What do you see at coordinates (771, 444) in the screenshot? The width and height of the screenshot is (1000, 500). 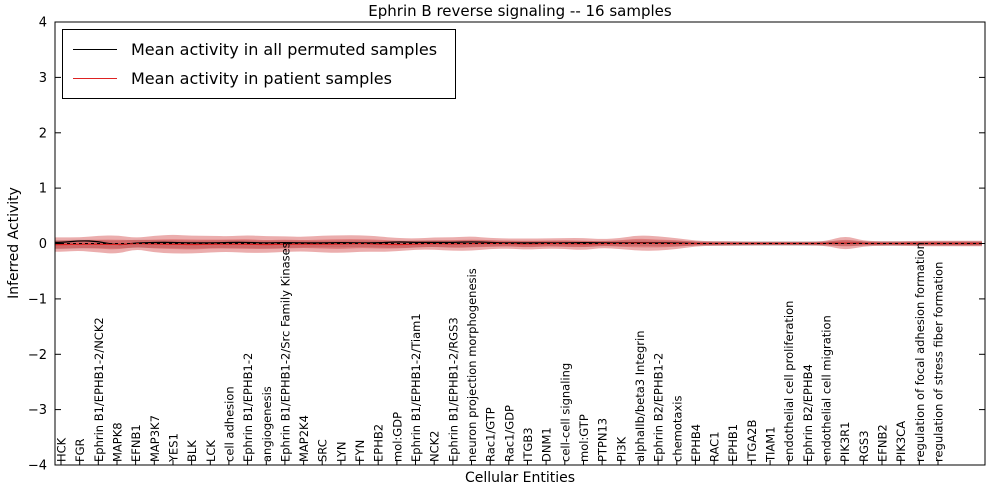 I see `x-tick-label: TIAM1` at bounding box center [771, 444].